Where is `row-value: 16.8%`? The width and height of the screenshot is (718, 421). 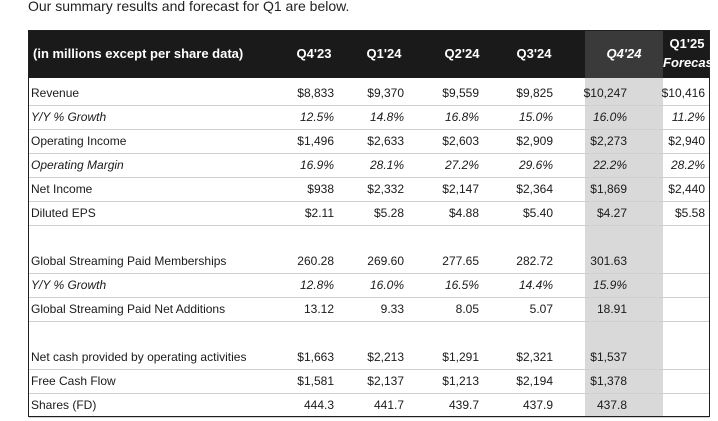
row-value: 16.8% is located at coordinates (461, 117).